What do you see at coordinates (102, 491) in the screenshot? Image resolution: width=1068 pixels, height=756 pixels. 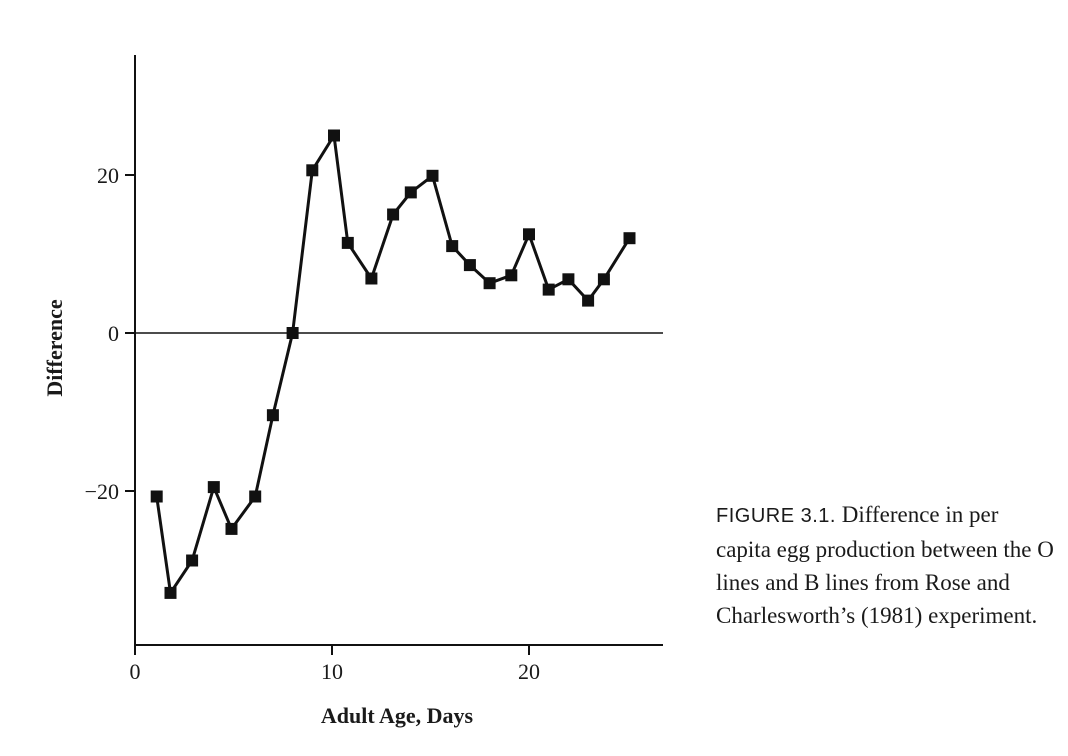 I see `y-tick-label: −20` at bounding box center [102, 491].